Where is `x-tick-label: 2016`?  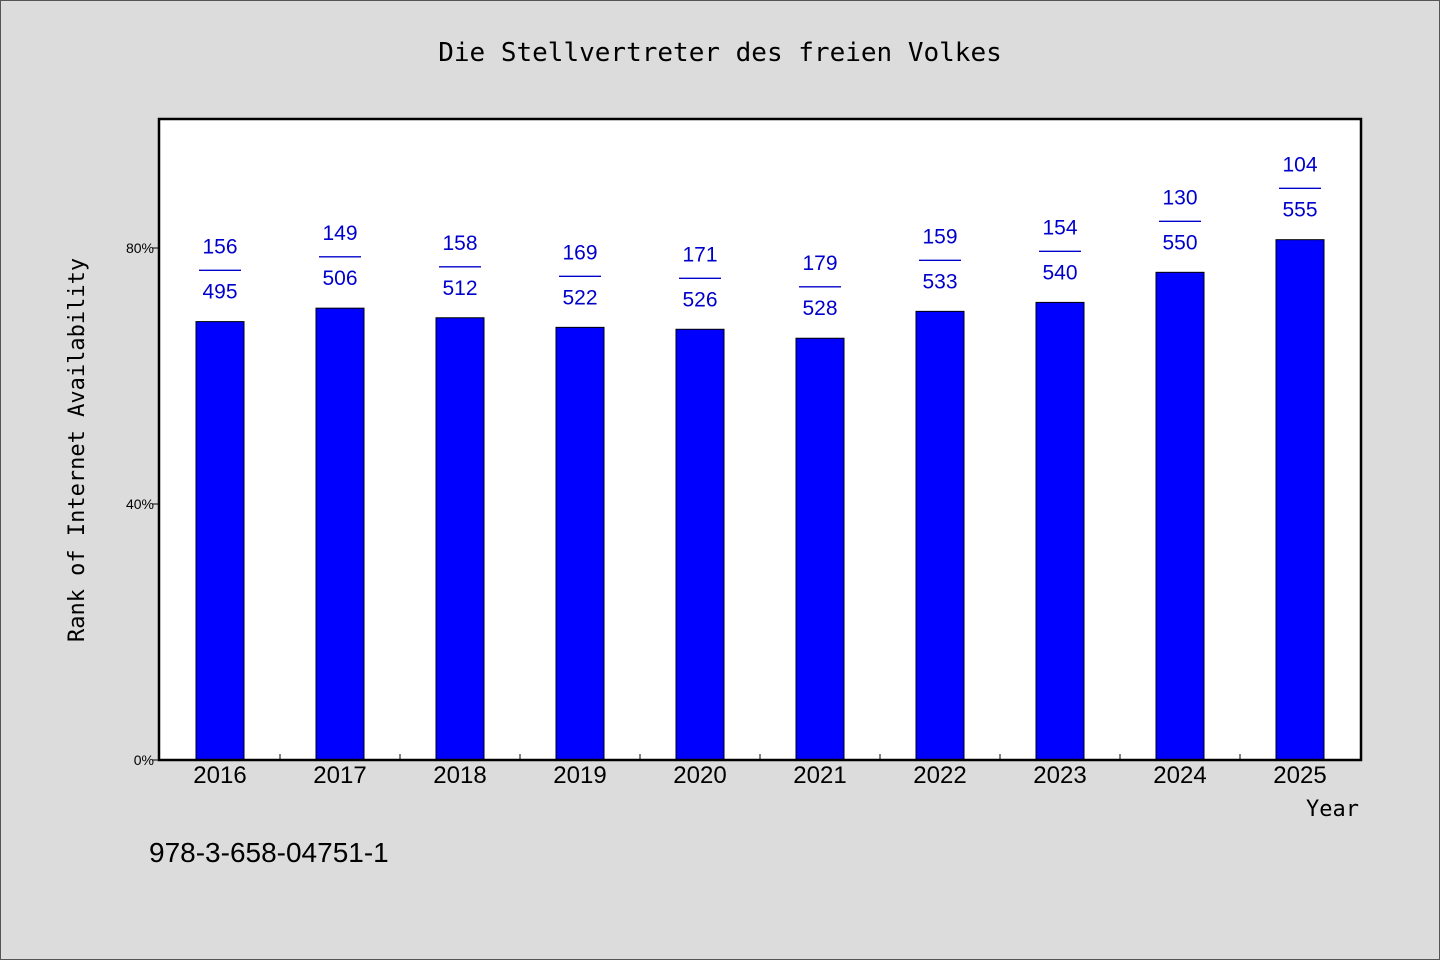 x-tick-label: 2016 is located at coordinates (219, 775).